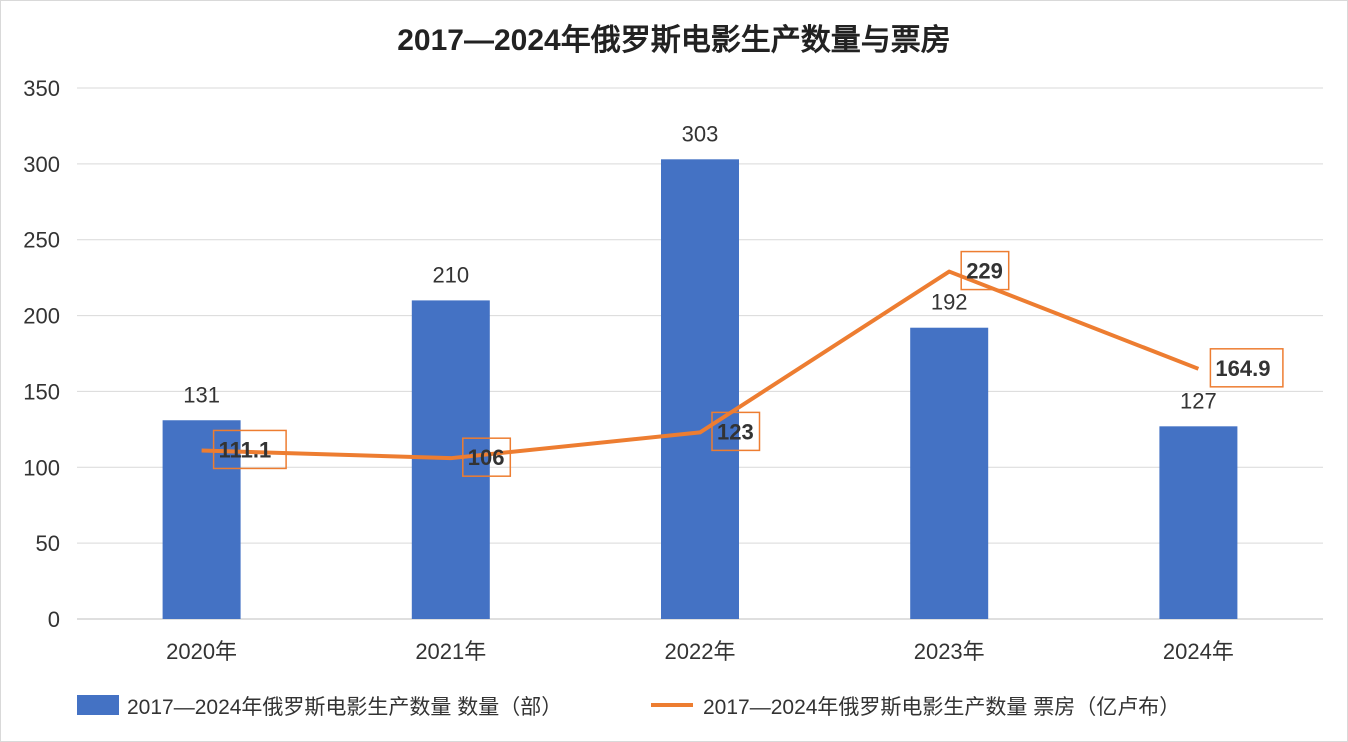 The image size is (1348, 742). I want to click on bar-value-label: 131, so click(201, 394).